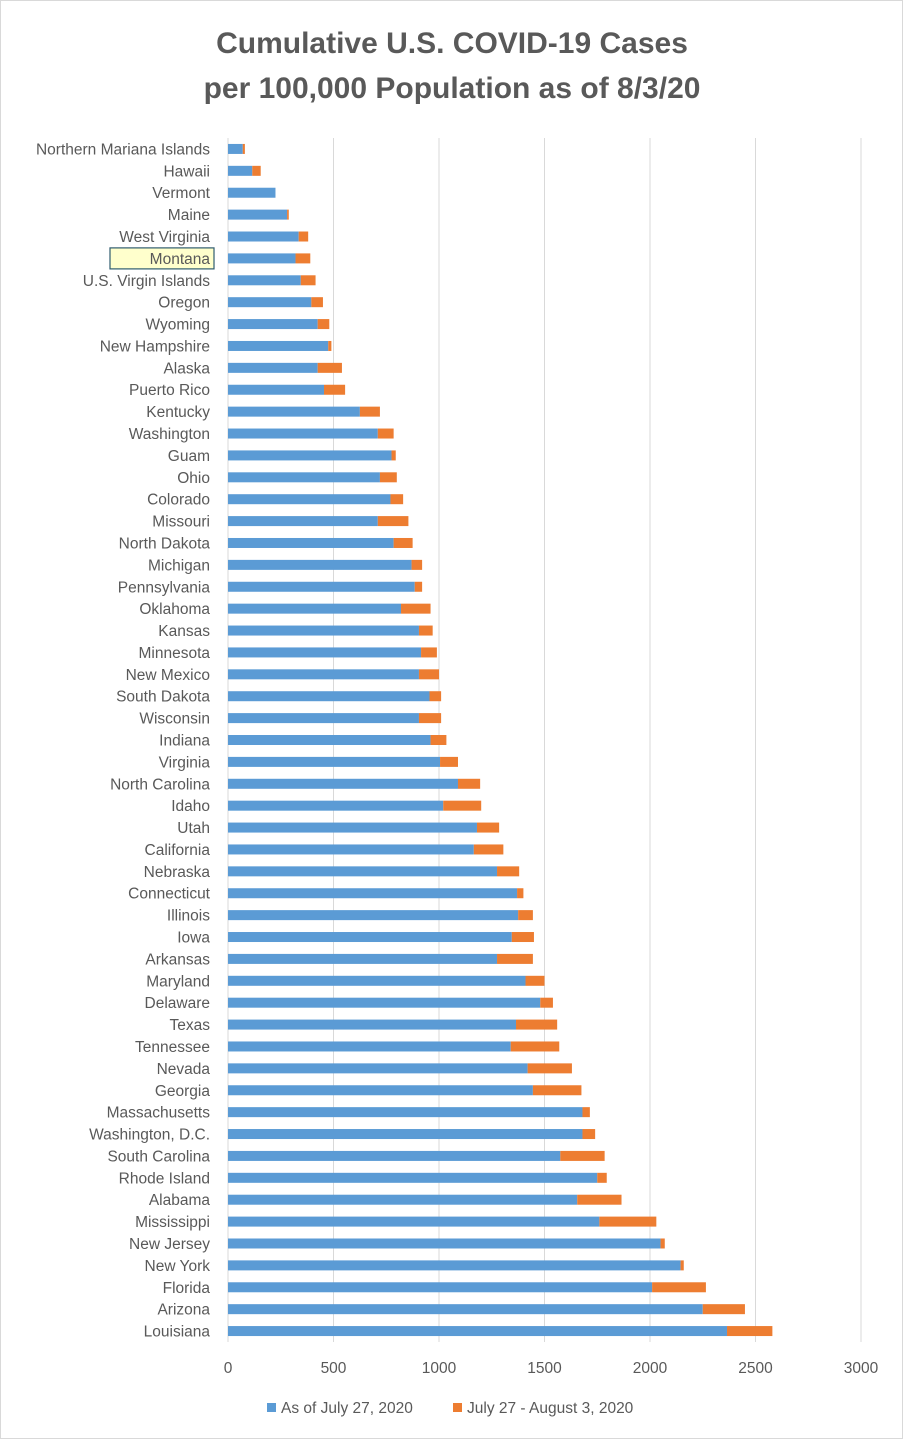 The width and height of the screenshot is (903, 1439). Describe the element at coordinates (185, 762) in the screenshot. I see `category-label-virginia: Virginia` at that location.